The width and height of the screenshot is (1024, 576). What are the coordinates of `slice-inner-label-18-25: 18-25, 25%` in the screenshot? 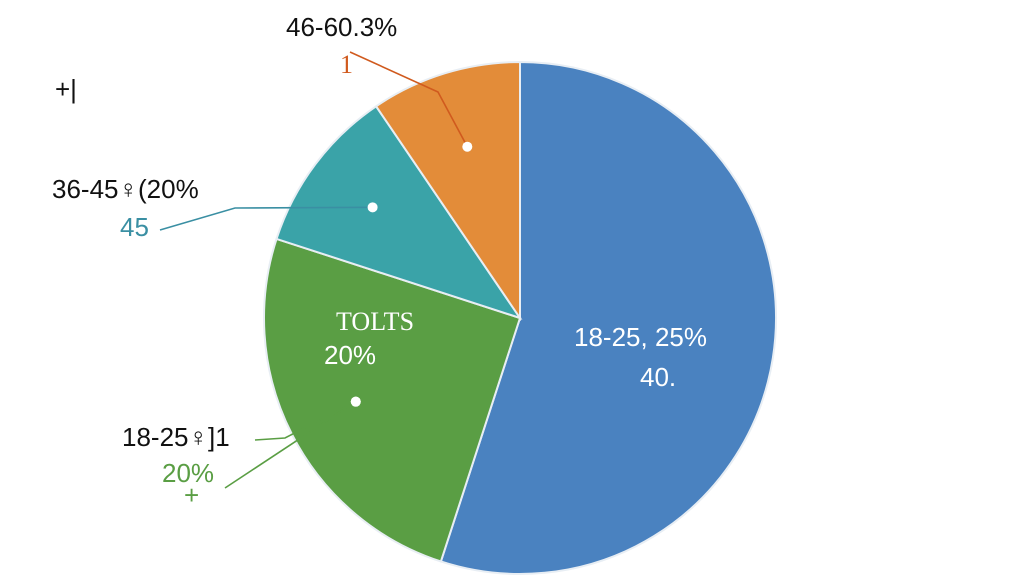 It's located at (640, 337).